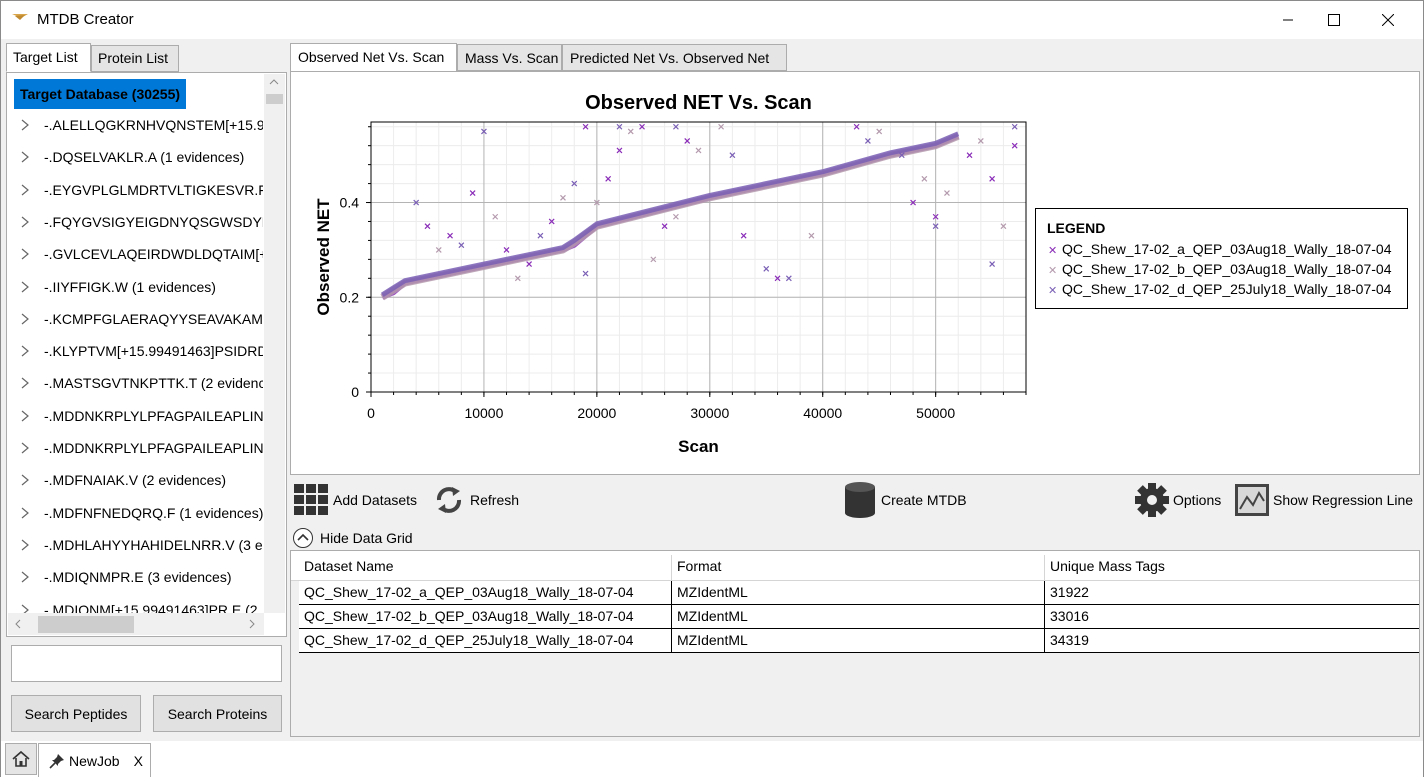 This screenshot has width=1424, height=777. I want to click on vertical-scroll-thumb, so click(274, 99).